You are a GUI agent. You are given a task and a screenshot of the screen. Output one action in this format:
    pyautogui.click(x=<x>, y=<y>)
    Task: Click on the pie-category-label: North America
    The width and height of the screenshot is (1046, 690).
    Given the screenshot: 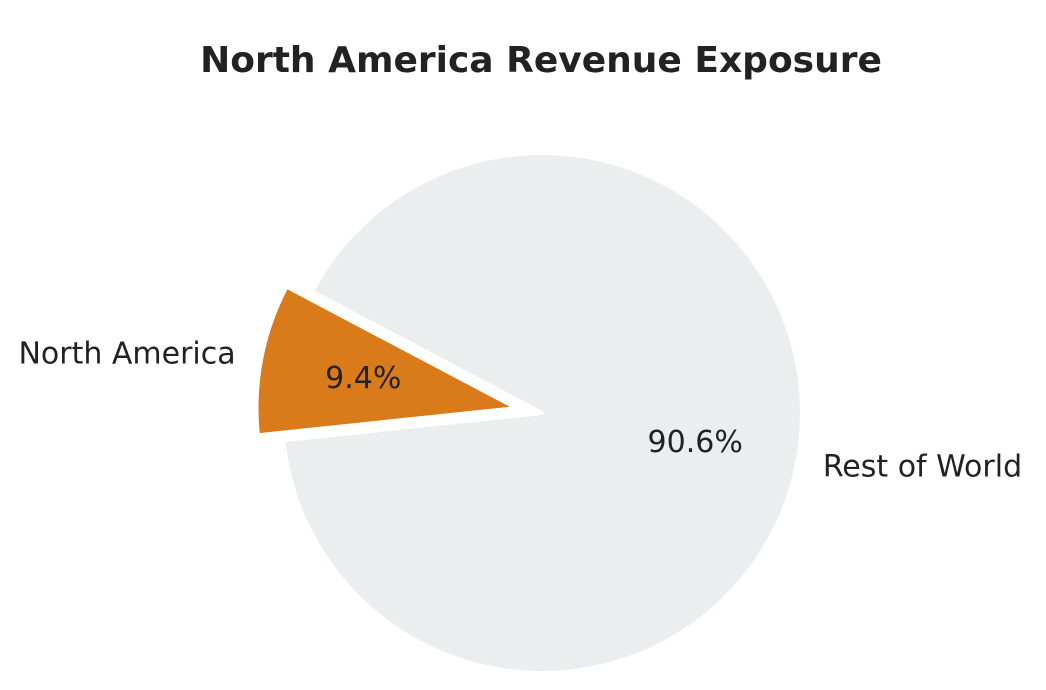 What is the action you would take?
    pyautogui.click(x=126, y=353)
    